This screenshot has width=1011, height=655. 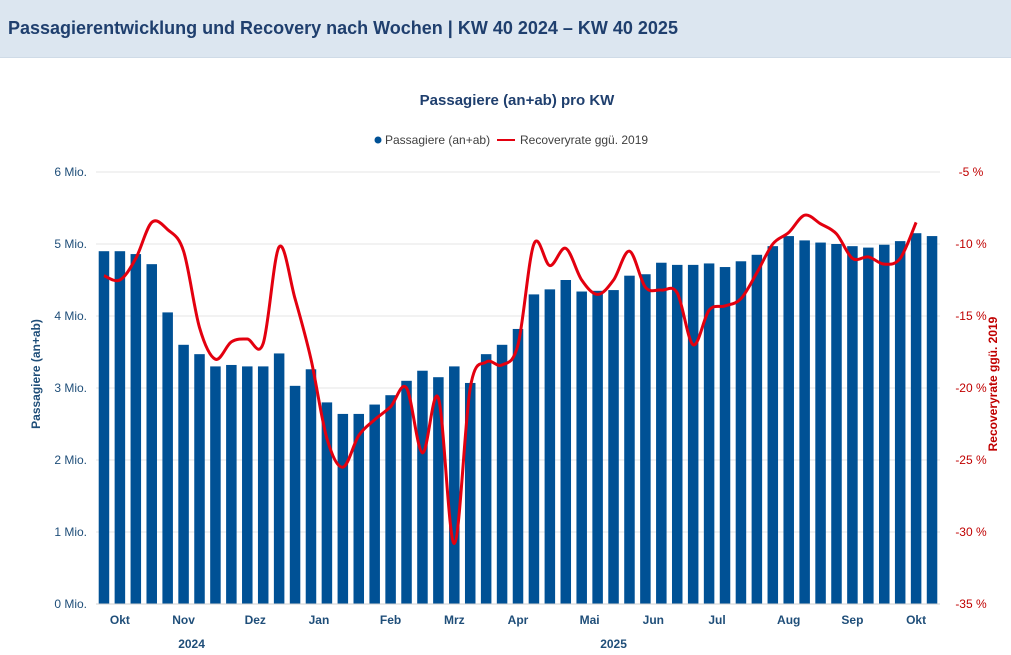 I want to click on y-right-tick-label: -15 %, so click(x=971, y=316).